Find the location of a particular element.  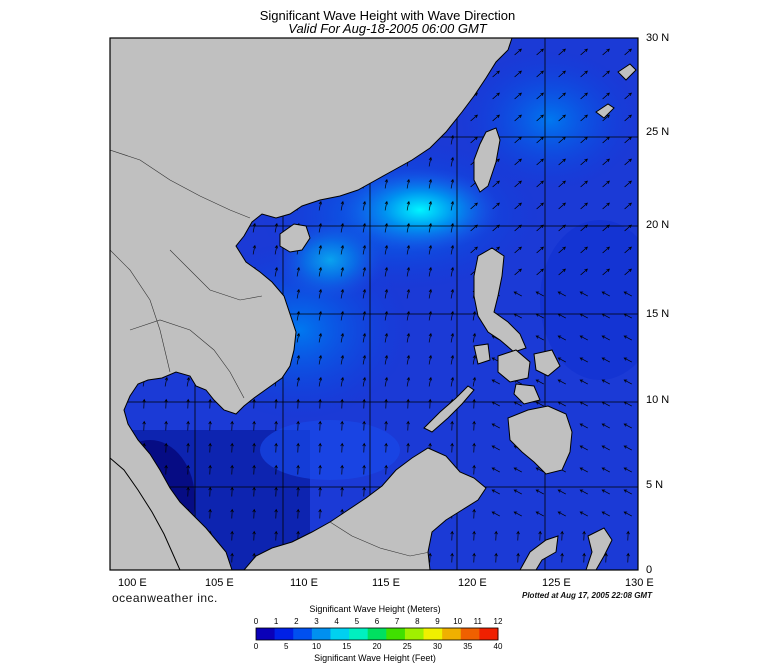

sumatra-edge is located at coordinates (145, 513).